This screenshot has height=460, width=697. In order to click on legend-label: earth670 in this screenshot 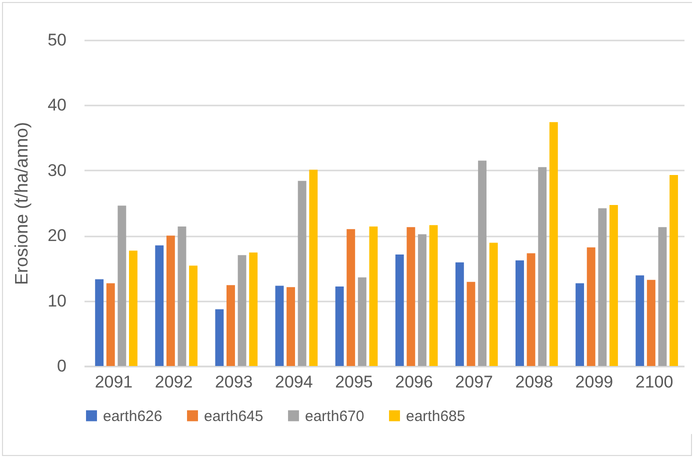, I will do `click(334, 416)`.